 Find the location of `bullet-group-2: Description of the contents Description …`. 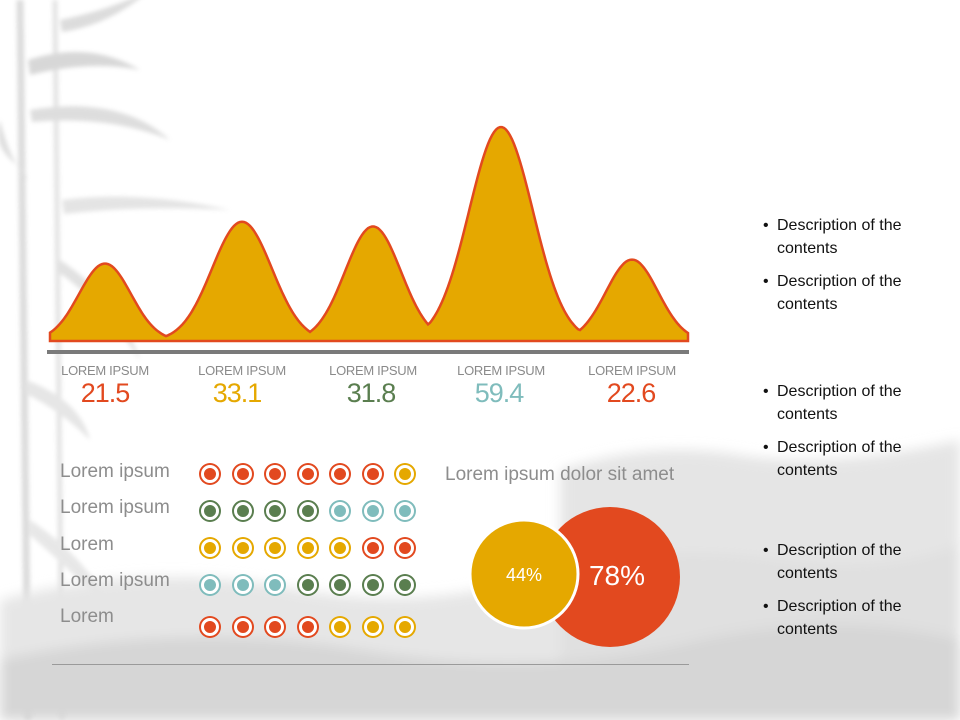

bullet-group-2: Description of the contents Description … is located at coordinates (858, 436).